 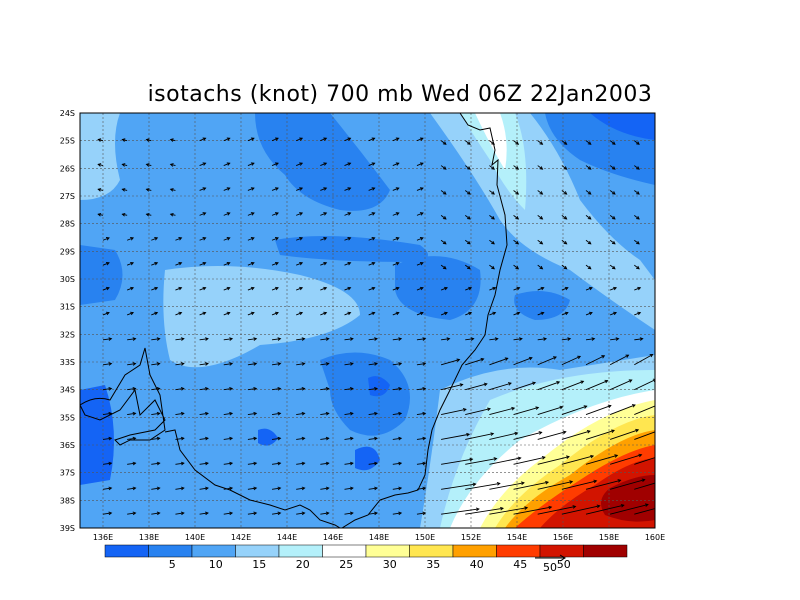 I want to click on reference-vector-label: 50, so click(x=550, y=567).